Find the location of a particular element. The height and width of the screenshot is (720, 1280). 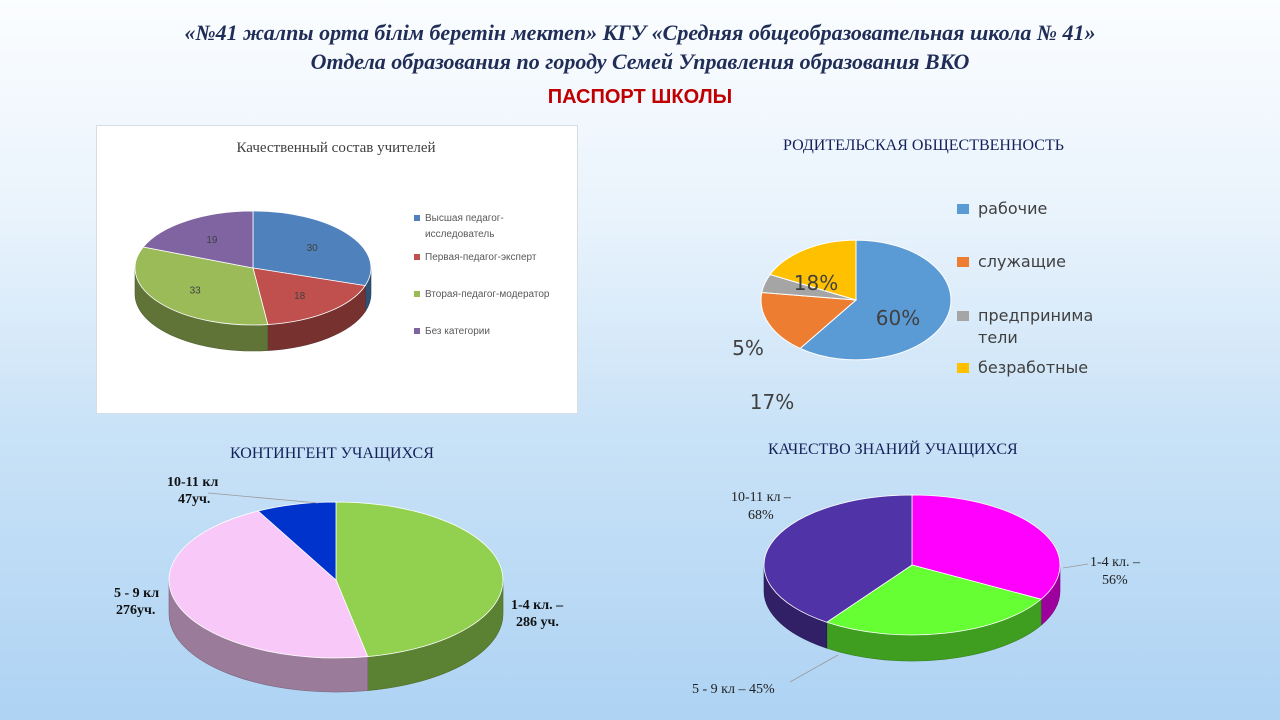

quality-pie is located at coordinates (912, 578).